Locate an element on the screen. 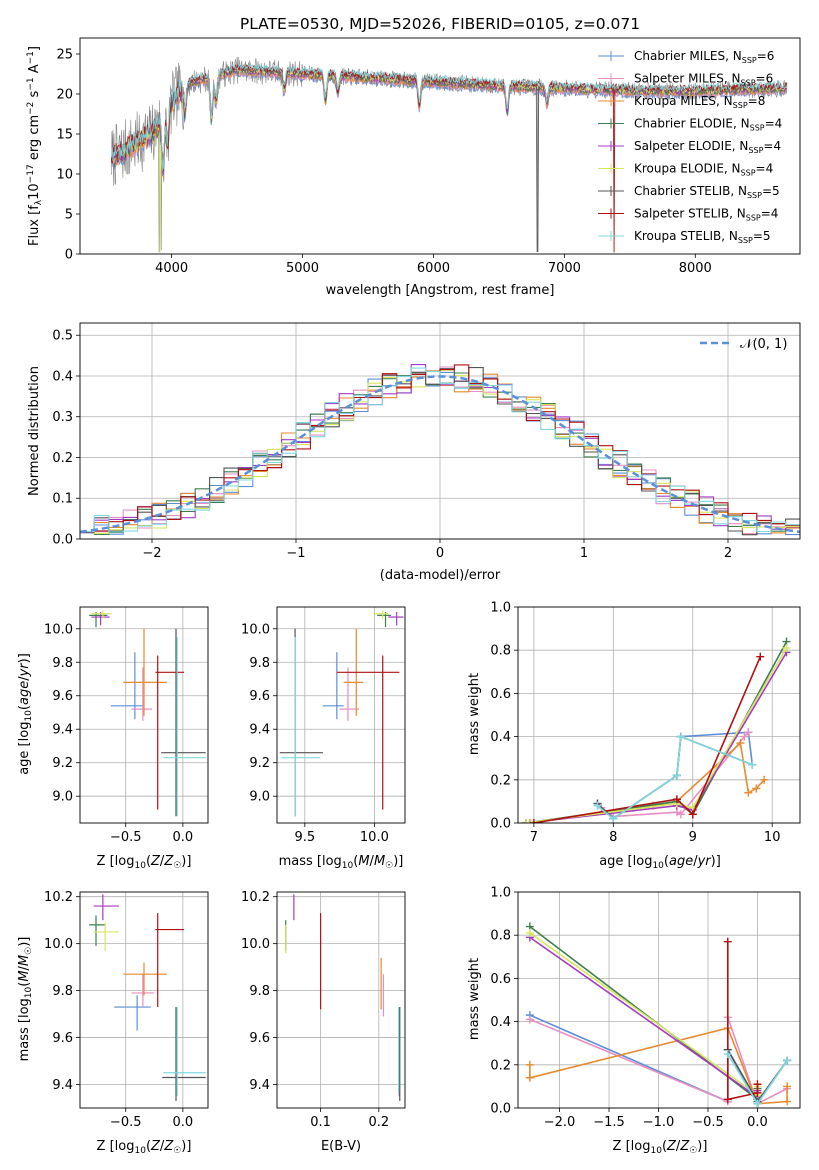  x-tick-label: 2 is located at coordinates (728, 553).